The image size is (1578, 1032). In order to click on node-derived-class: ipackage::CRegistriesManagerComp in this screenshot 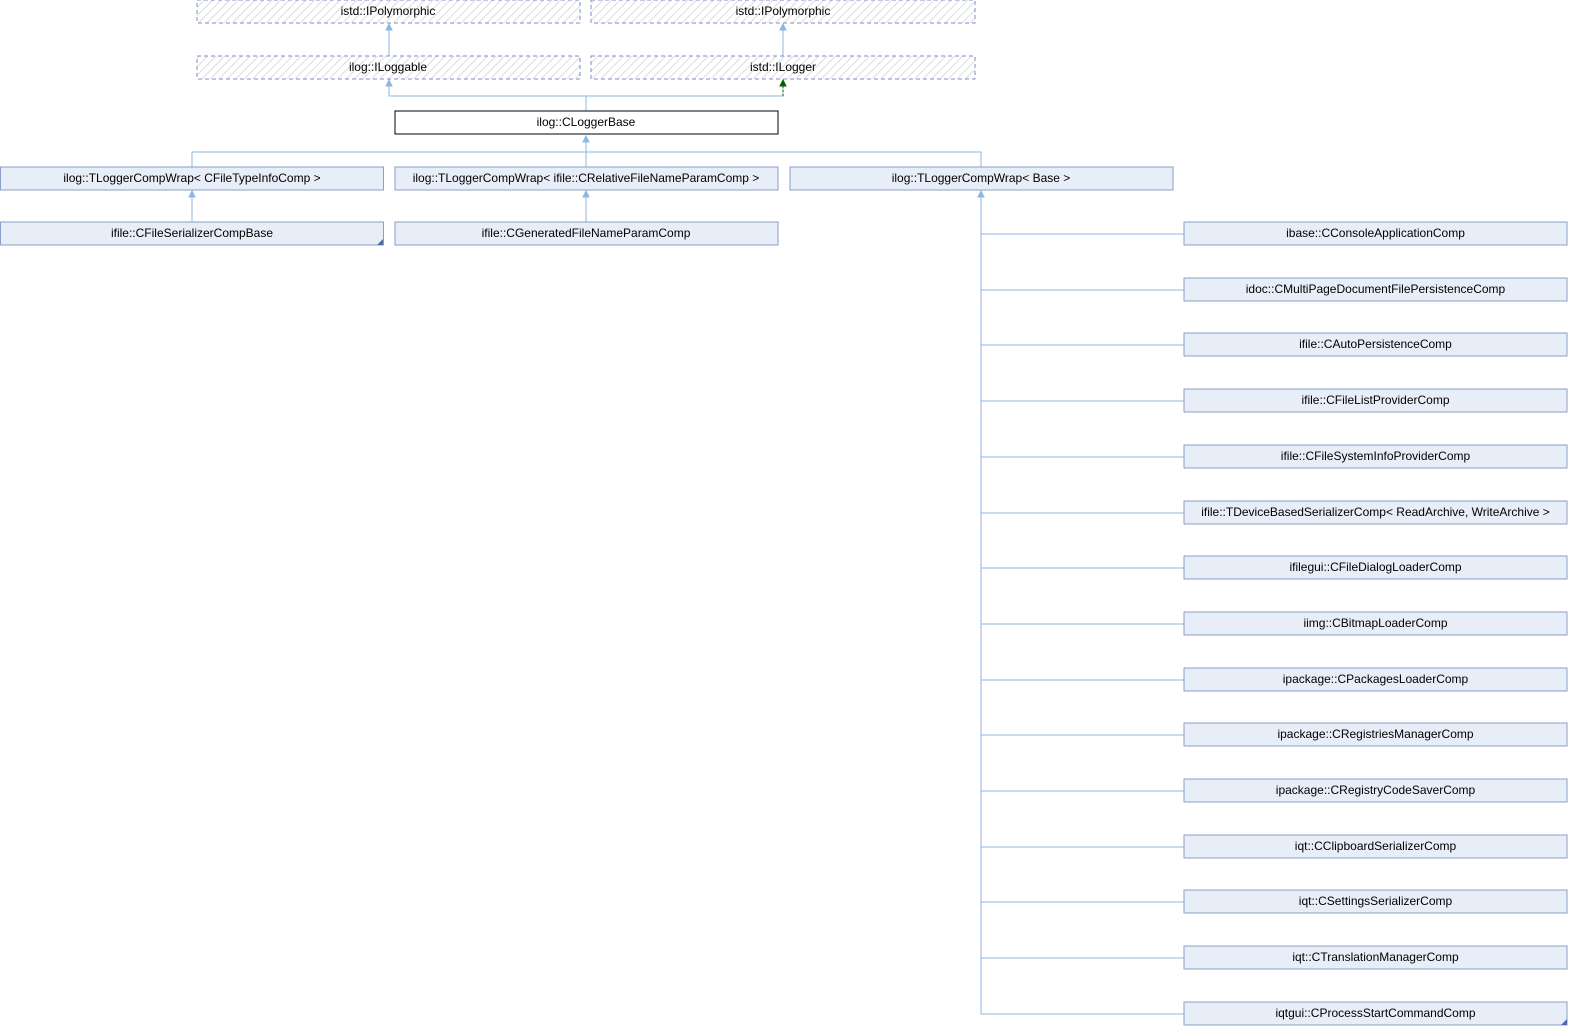, I will do `click(1375, 734)`.